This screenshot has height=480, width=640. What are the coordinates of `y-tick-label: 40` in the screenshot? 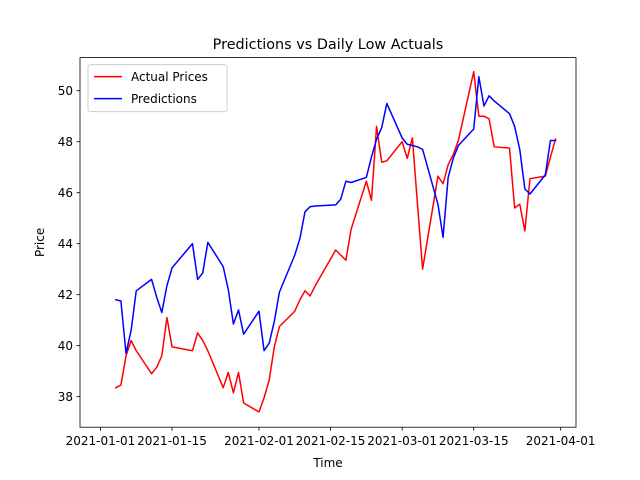 It's located at (65, 346).